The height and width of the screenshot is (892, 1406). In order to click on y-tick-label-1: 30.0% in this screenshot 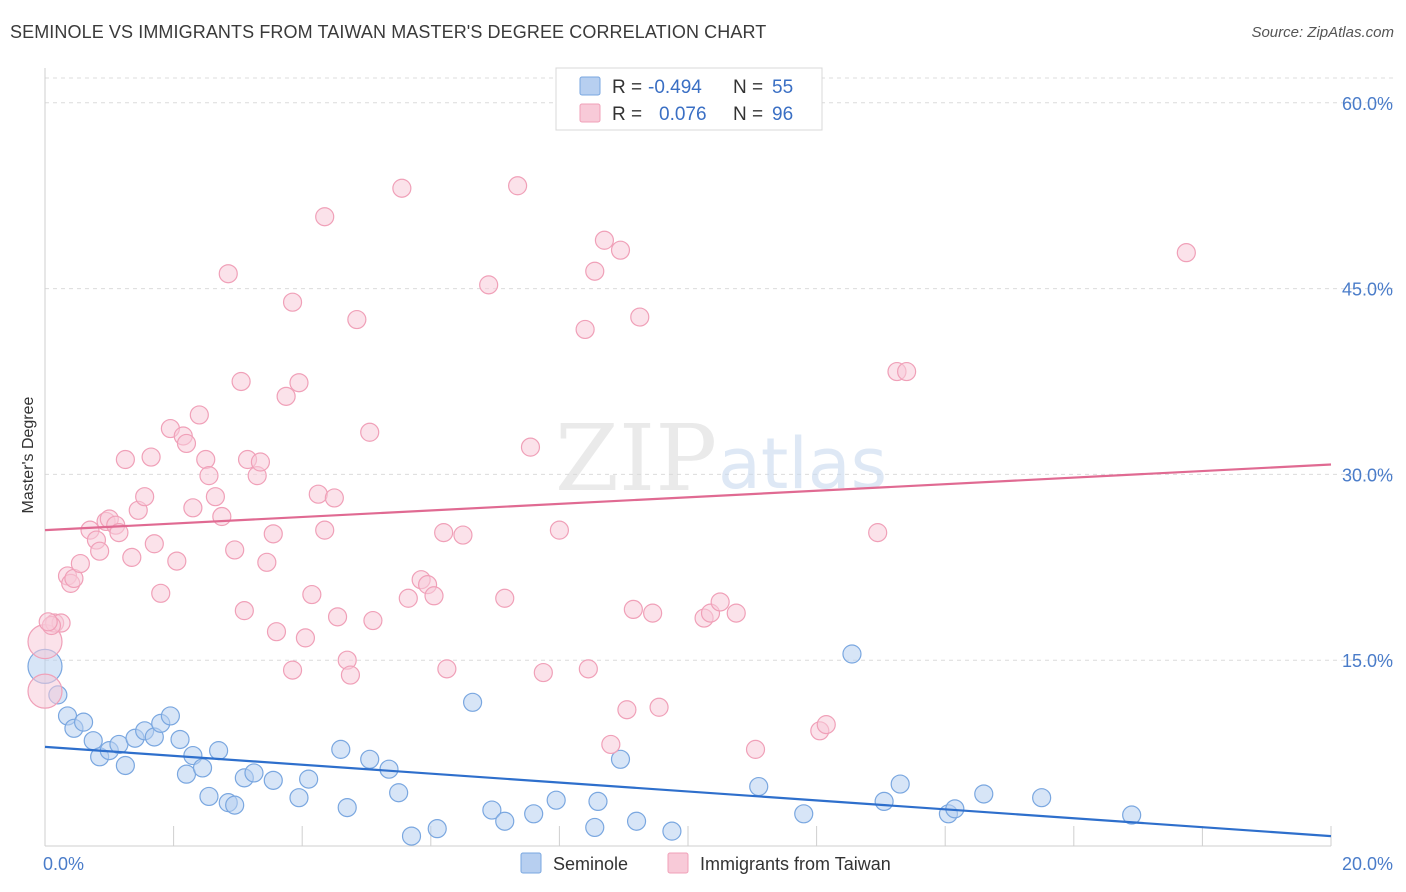, I will do `click(1367, 475)`.